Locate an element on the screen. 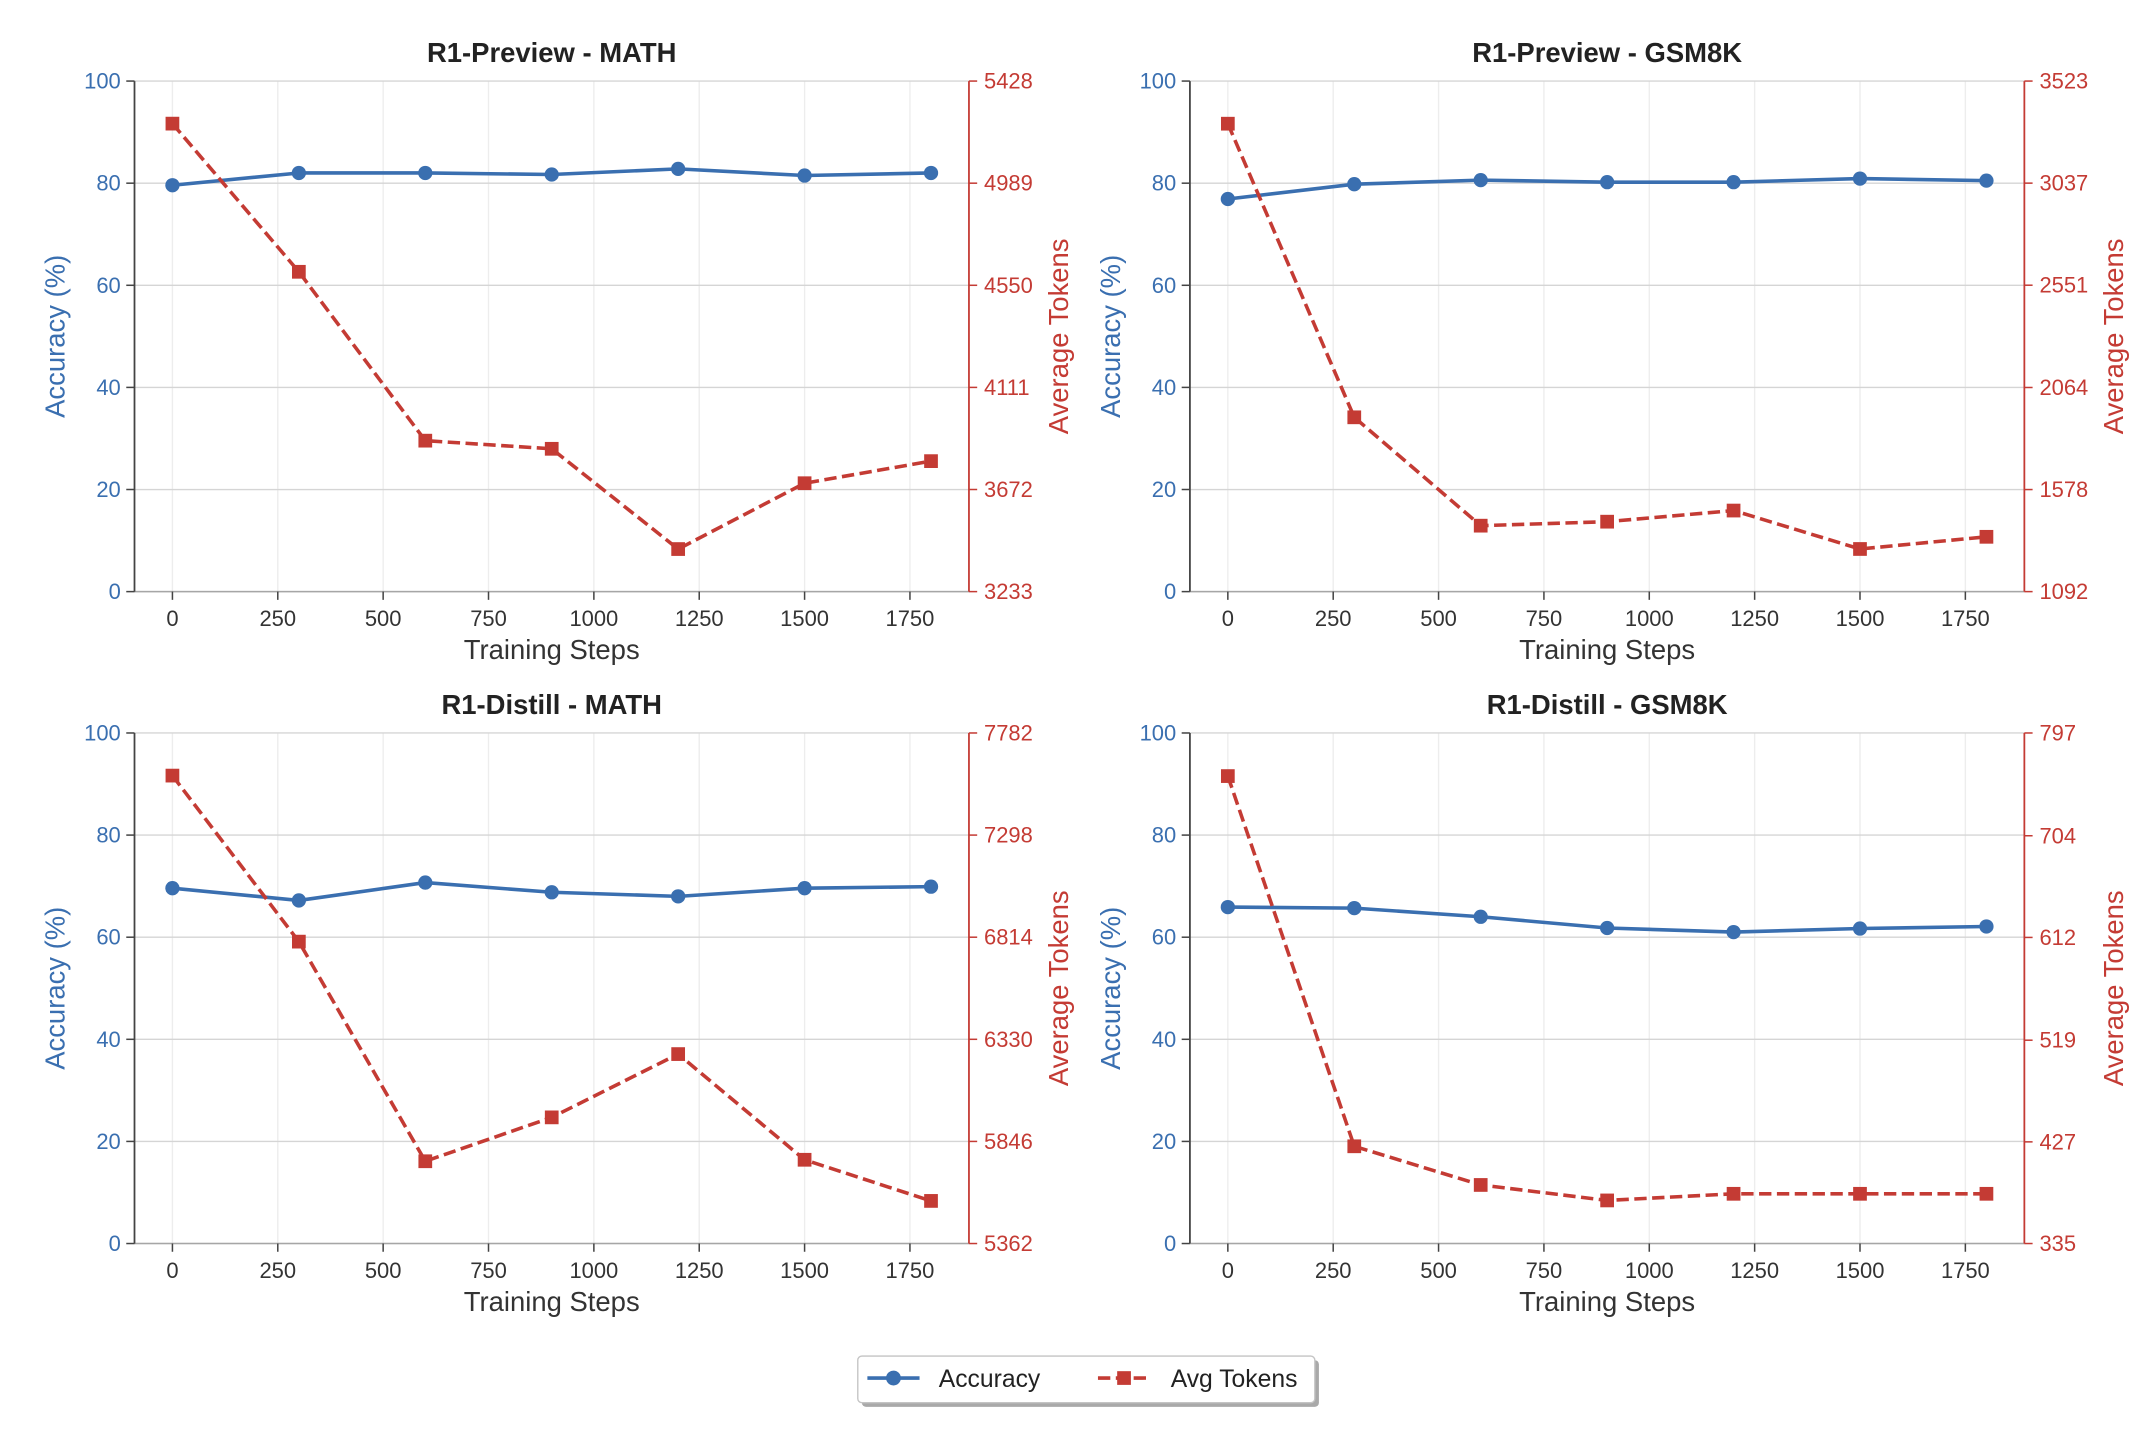  y2-tick-label: 5846 is located at coordinates (1008, 1141).